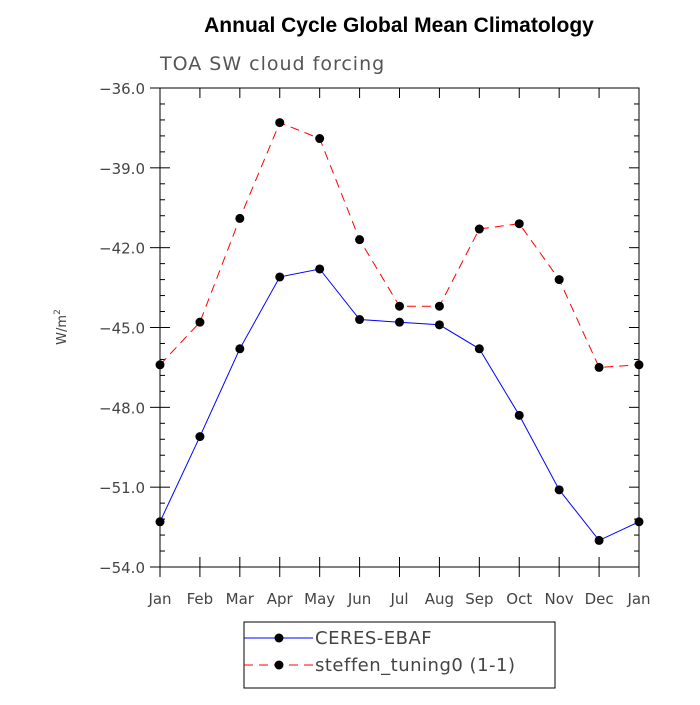 Image resolution: width=700 pixels, height=705 pixels. Describe the element at coordinates (58, 312) in the screenshot. I see `y-axis-label-superscript: 2` at that location.